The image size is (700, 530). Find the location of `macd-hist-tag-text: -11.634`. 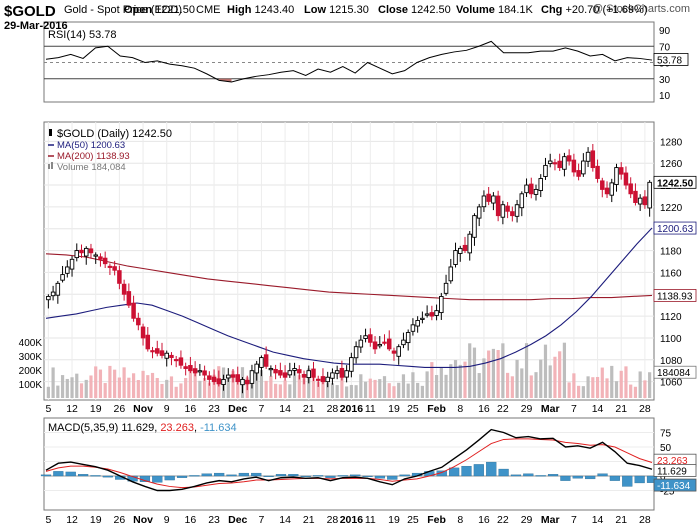

macd-hist-tag-text: -11.634 is located at coordinates (674, 486).